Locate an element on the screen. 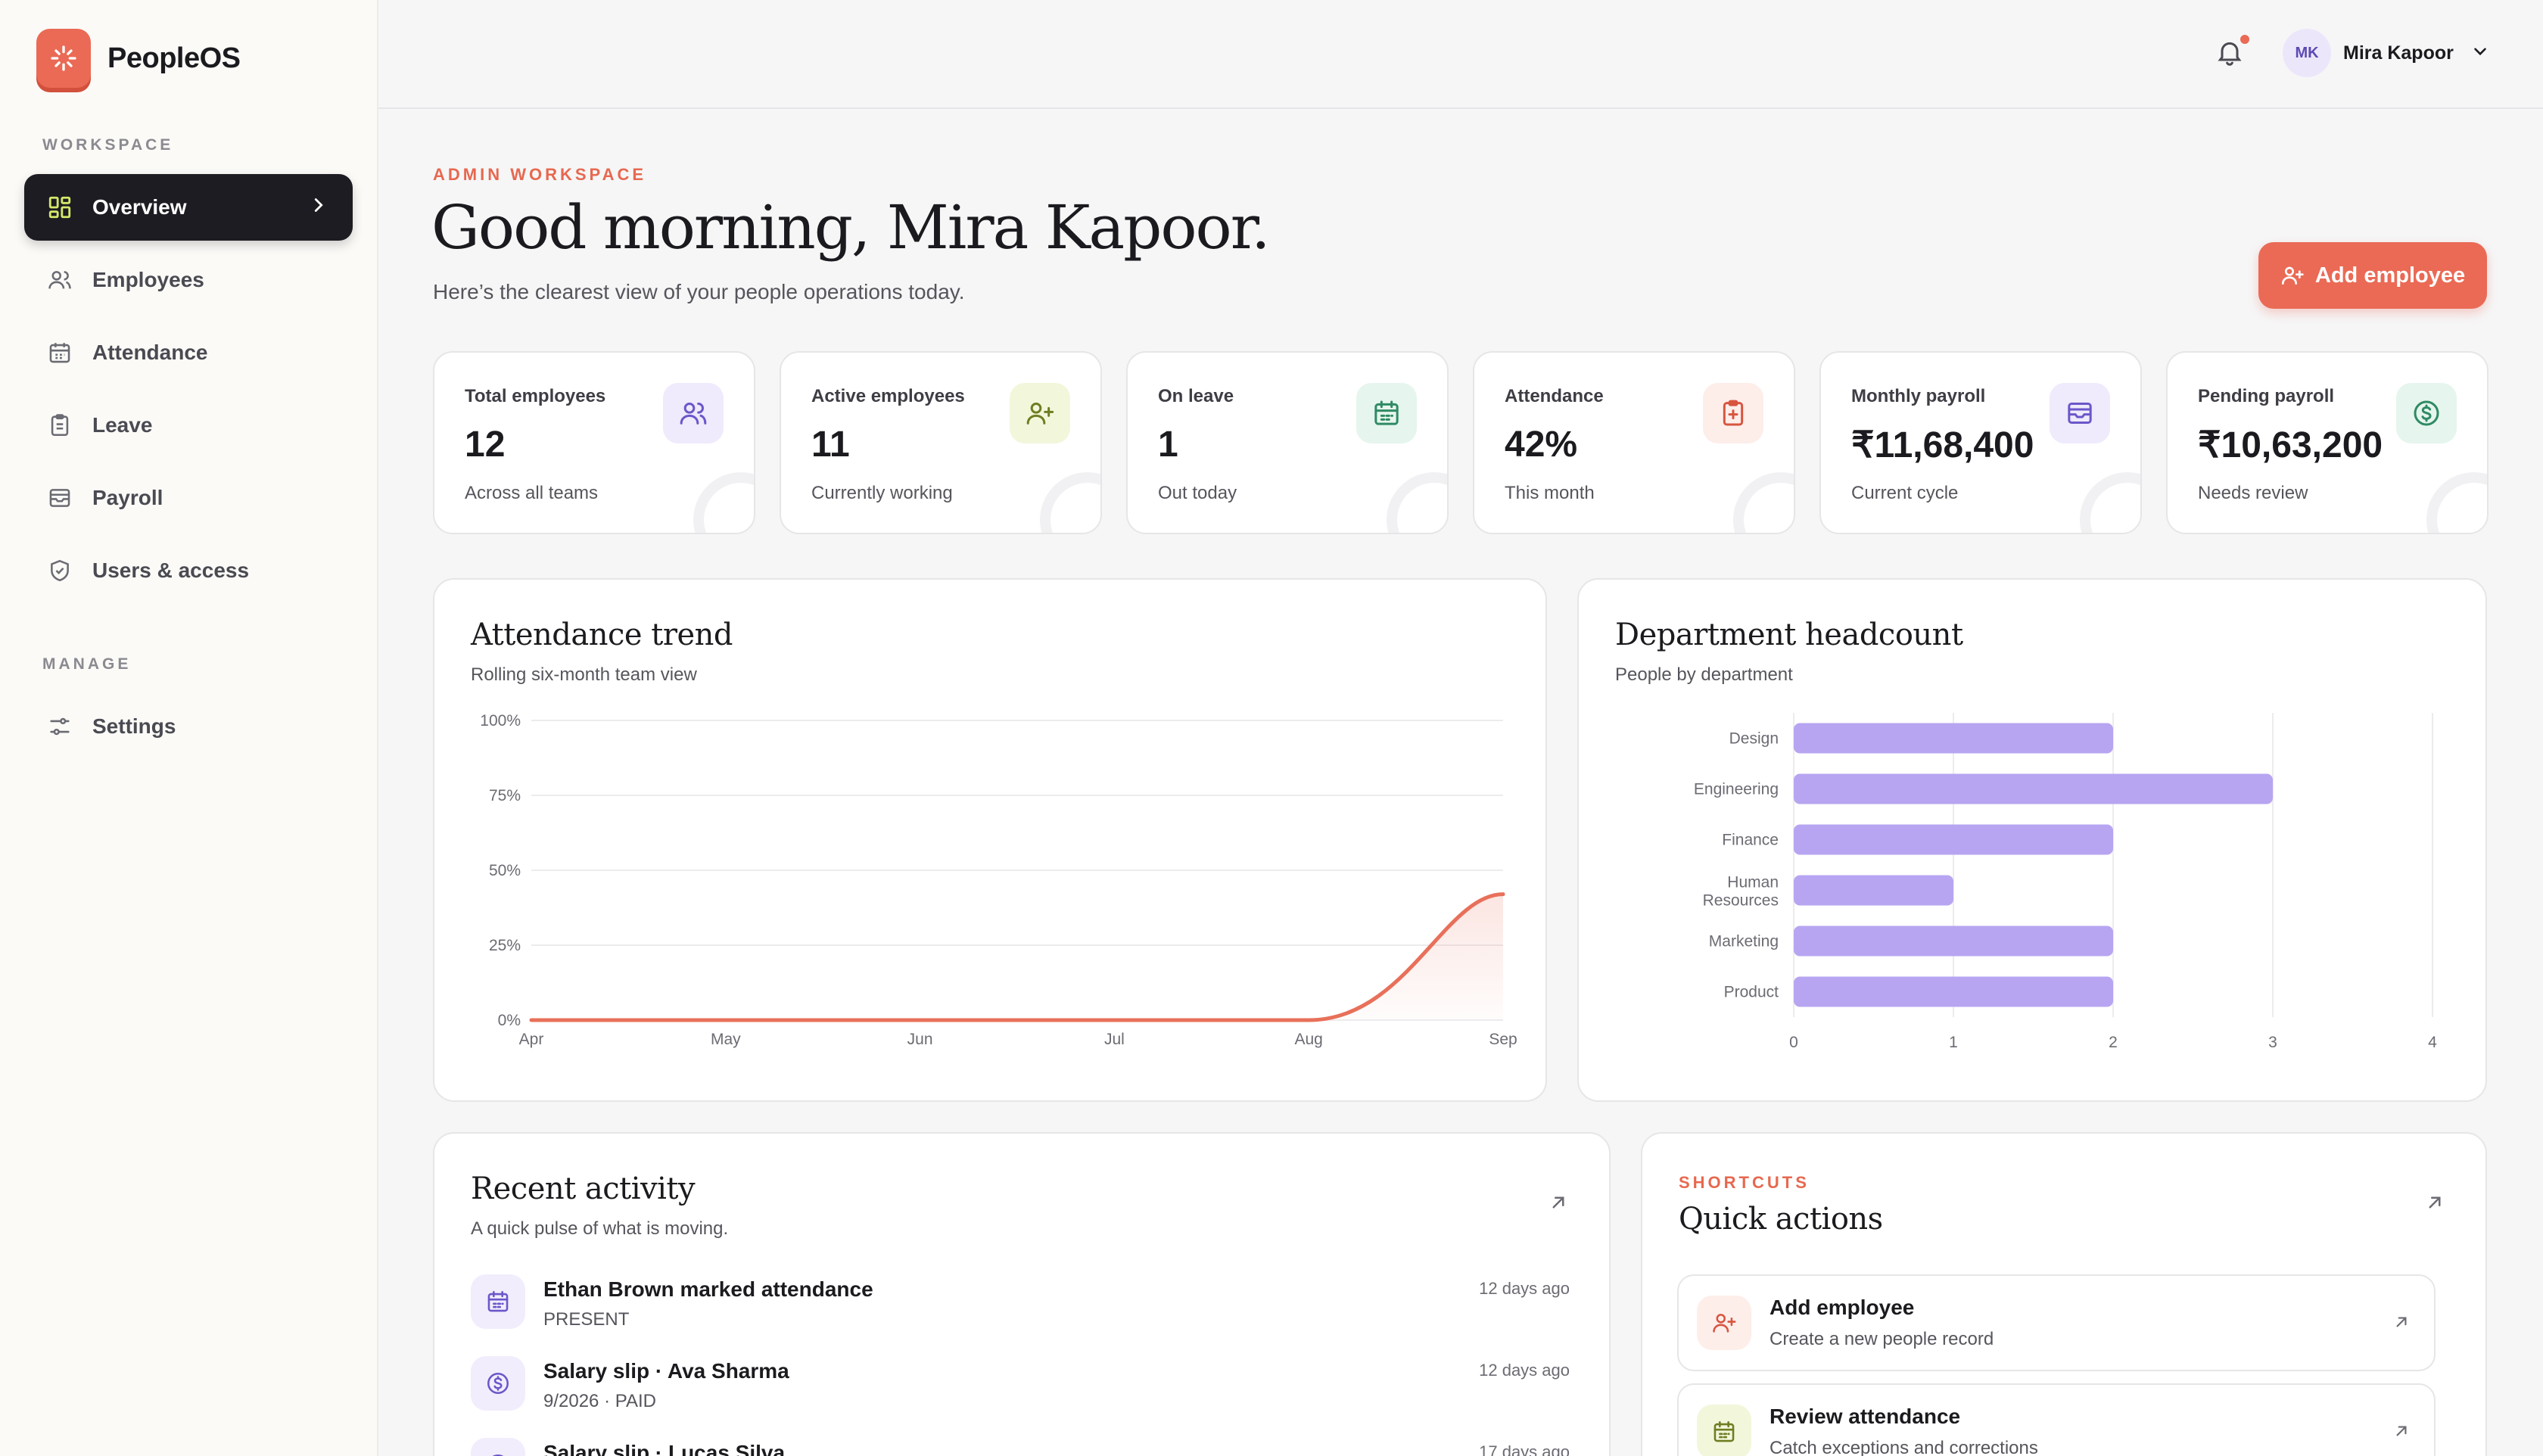 The image size is (2543, 1456). quick-action-subtext: Create a new people record is located at coordinates (1882, 1339).